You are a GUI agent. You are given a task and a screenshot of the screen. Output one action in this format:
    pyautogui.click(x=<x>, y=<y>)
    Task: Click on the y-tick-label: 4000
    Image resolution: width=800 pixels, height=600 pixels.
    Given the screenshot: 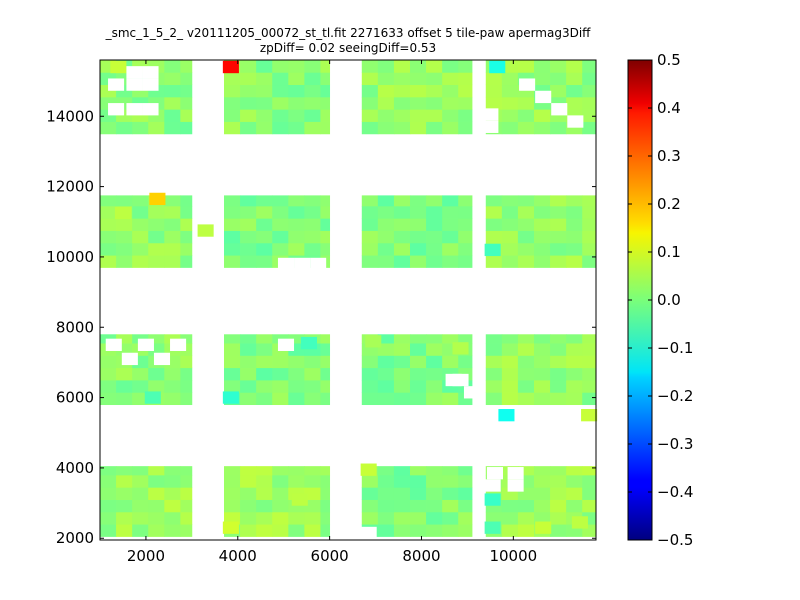 What is the action you would take?
    pyautogui.click(x=75, y=468)
    